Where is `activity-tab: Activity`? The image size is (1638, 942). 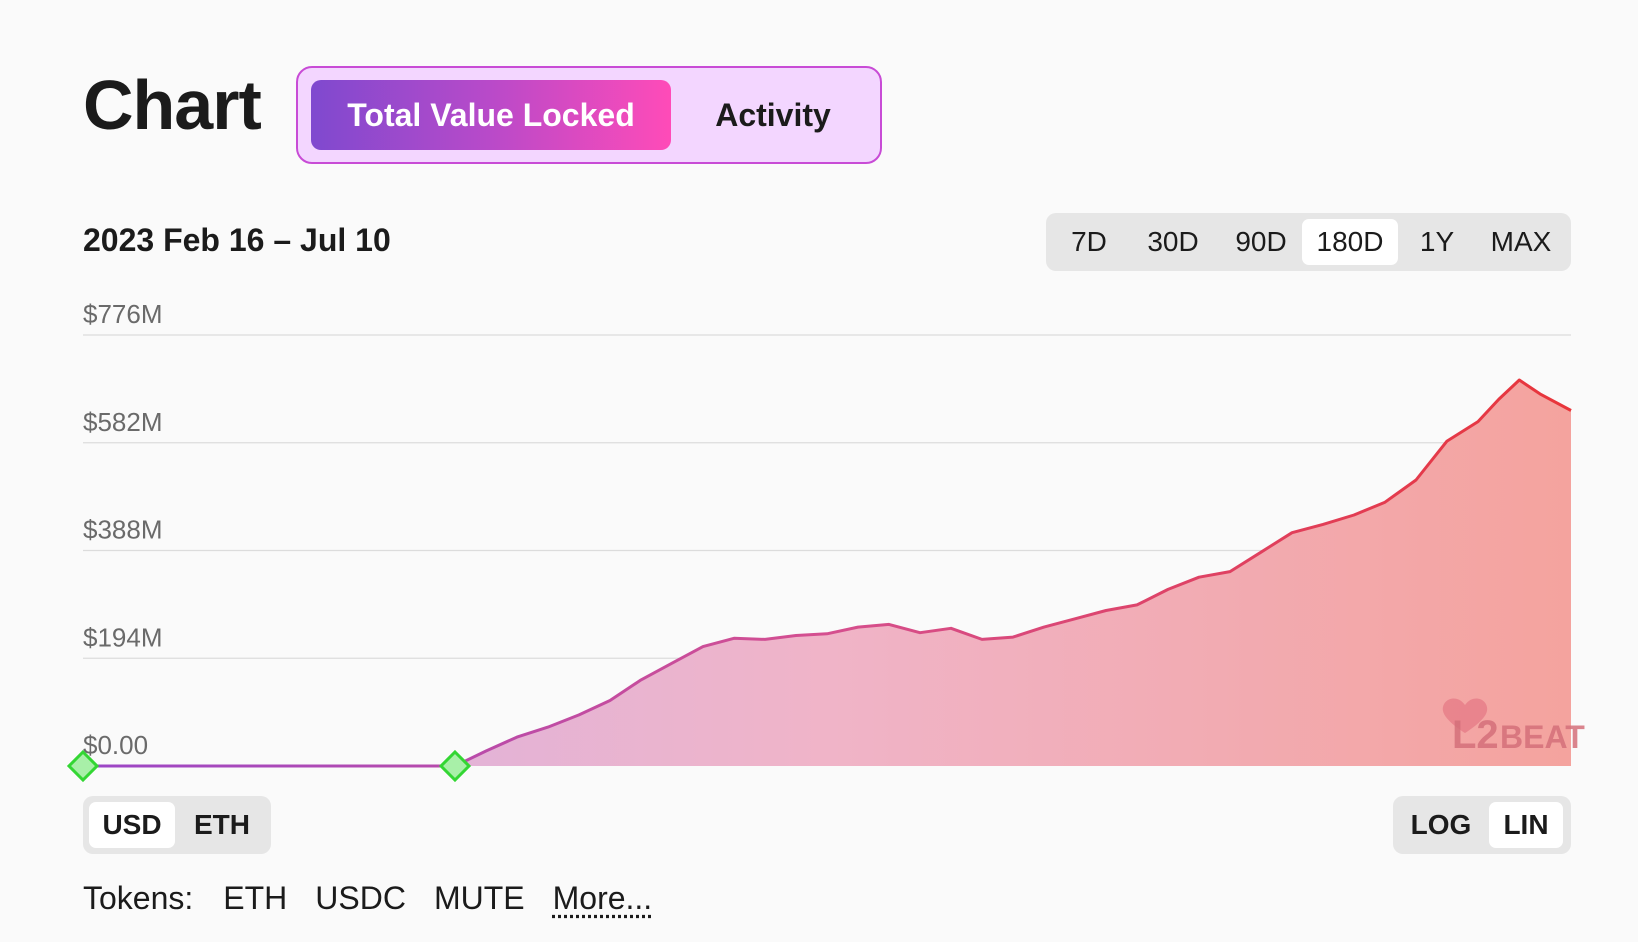 activity-tab: Activity is located at coordinates (773, 114).